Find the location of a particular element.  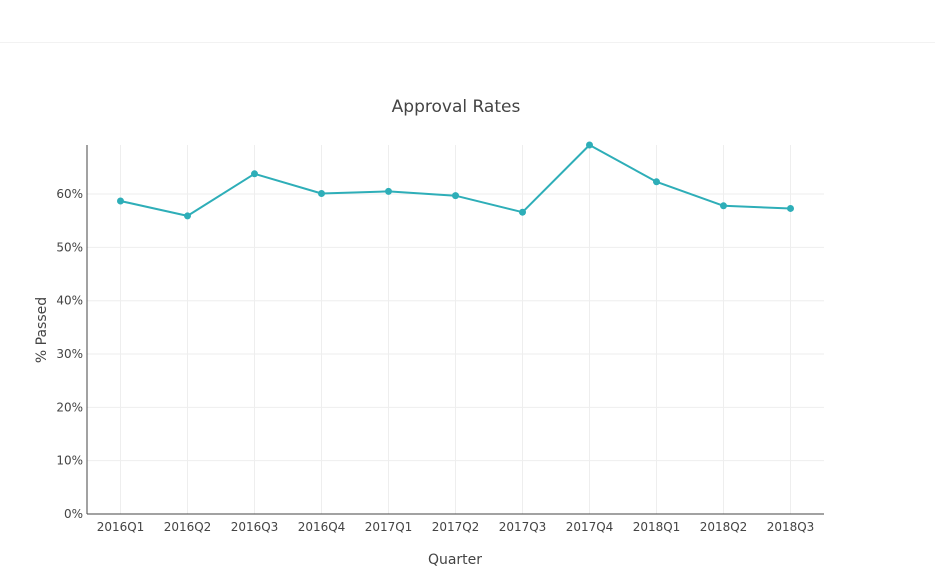

y-axis-ticks: 0% 10% 20% 30% 40% 50% 60% is located at coordinates (69, 354).